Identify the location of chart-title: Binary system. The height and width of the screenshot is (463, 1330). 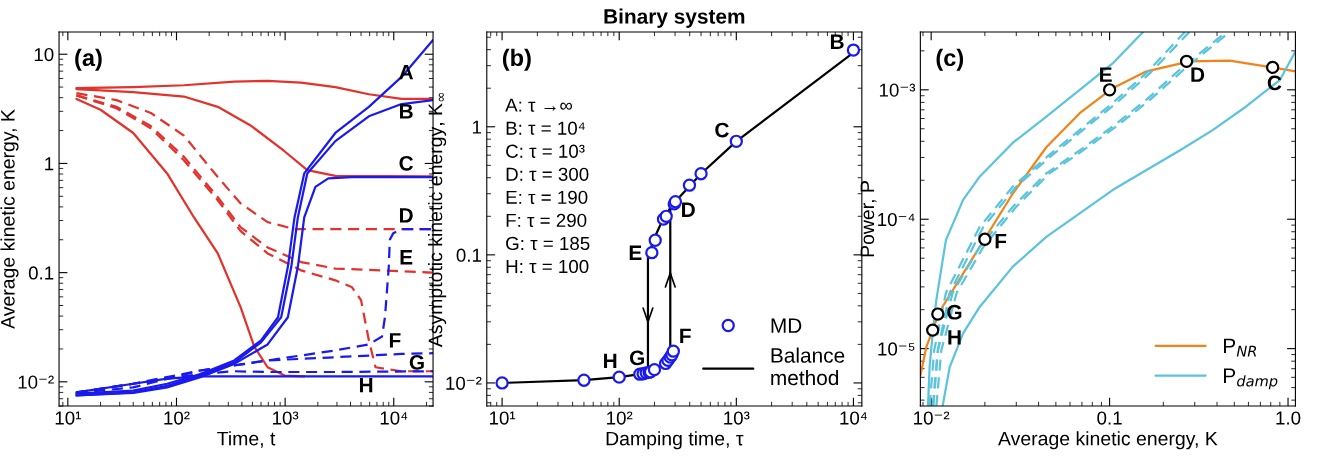
(674, 18).